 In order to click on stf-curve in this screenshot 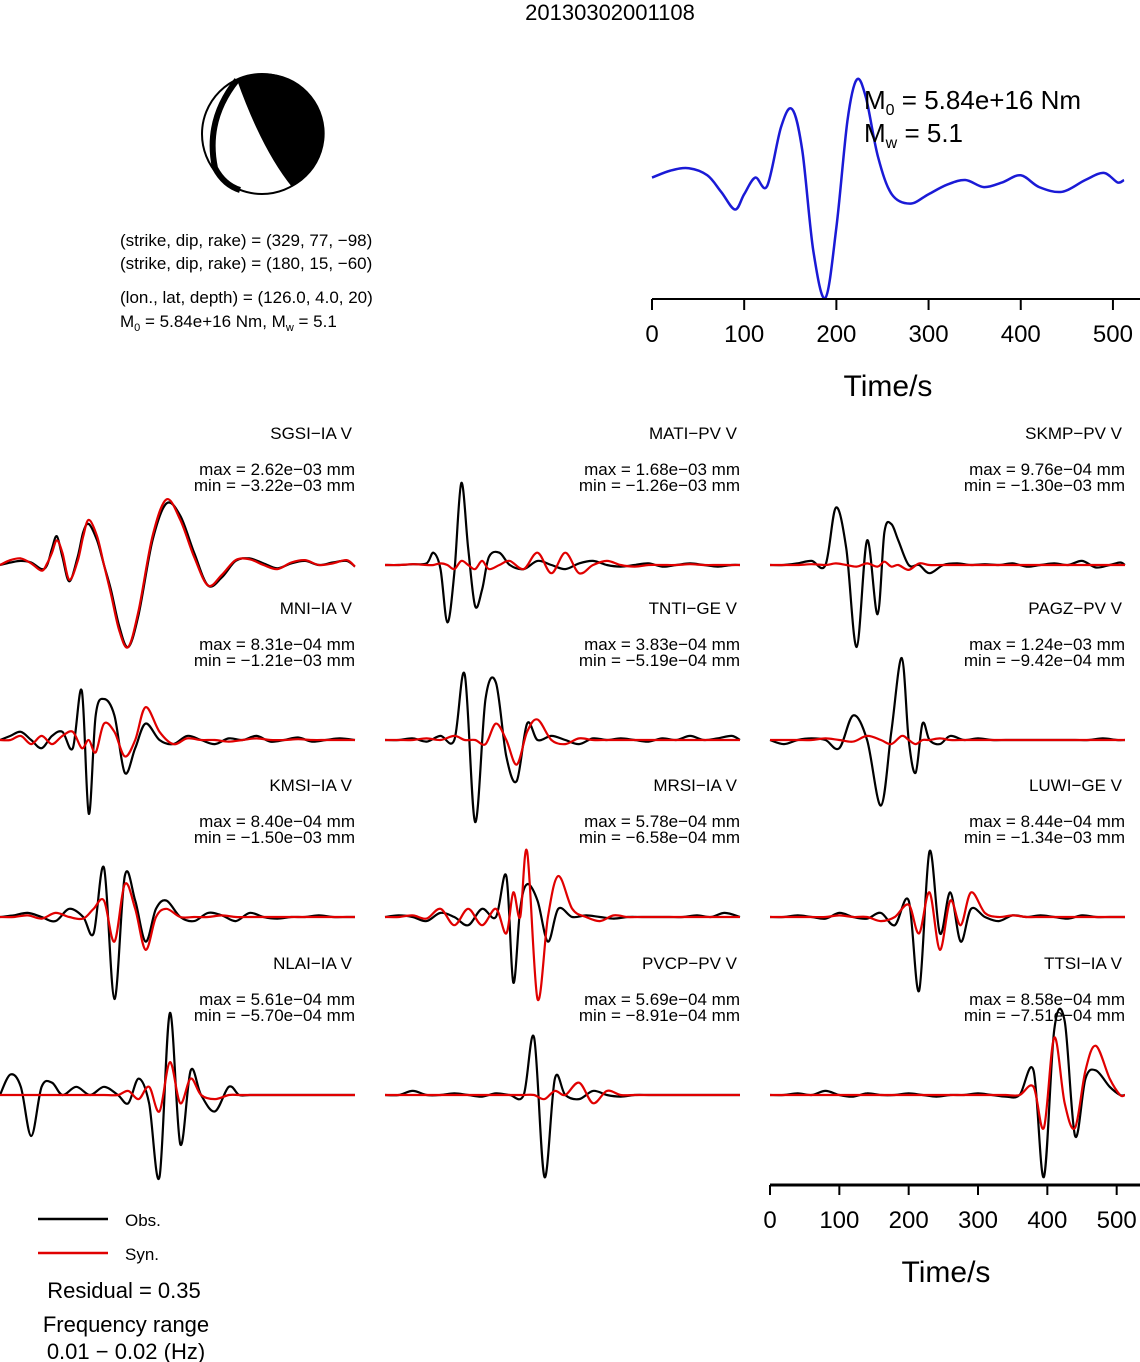, I will do `click(888, 188)`.